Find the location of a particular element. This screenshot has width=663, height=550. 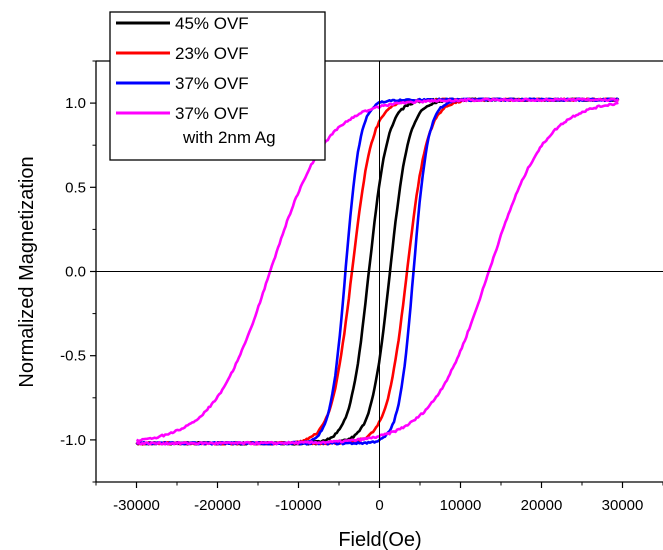

x-axis-title: Field(Oe) is located at coordinates (379, 539).